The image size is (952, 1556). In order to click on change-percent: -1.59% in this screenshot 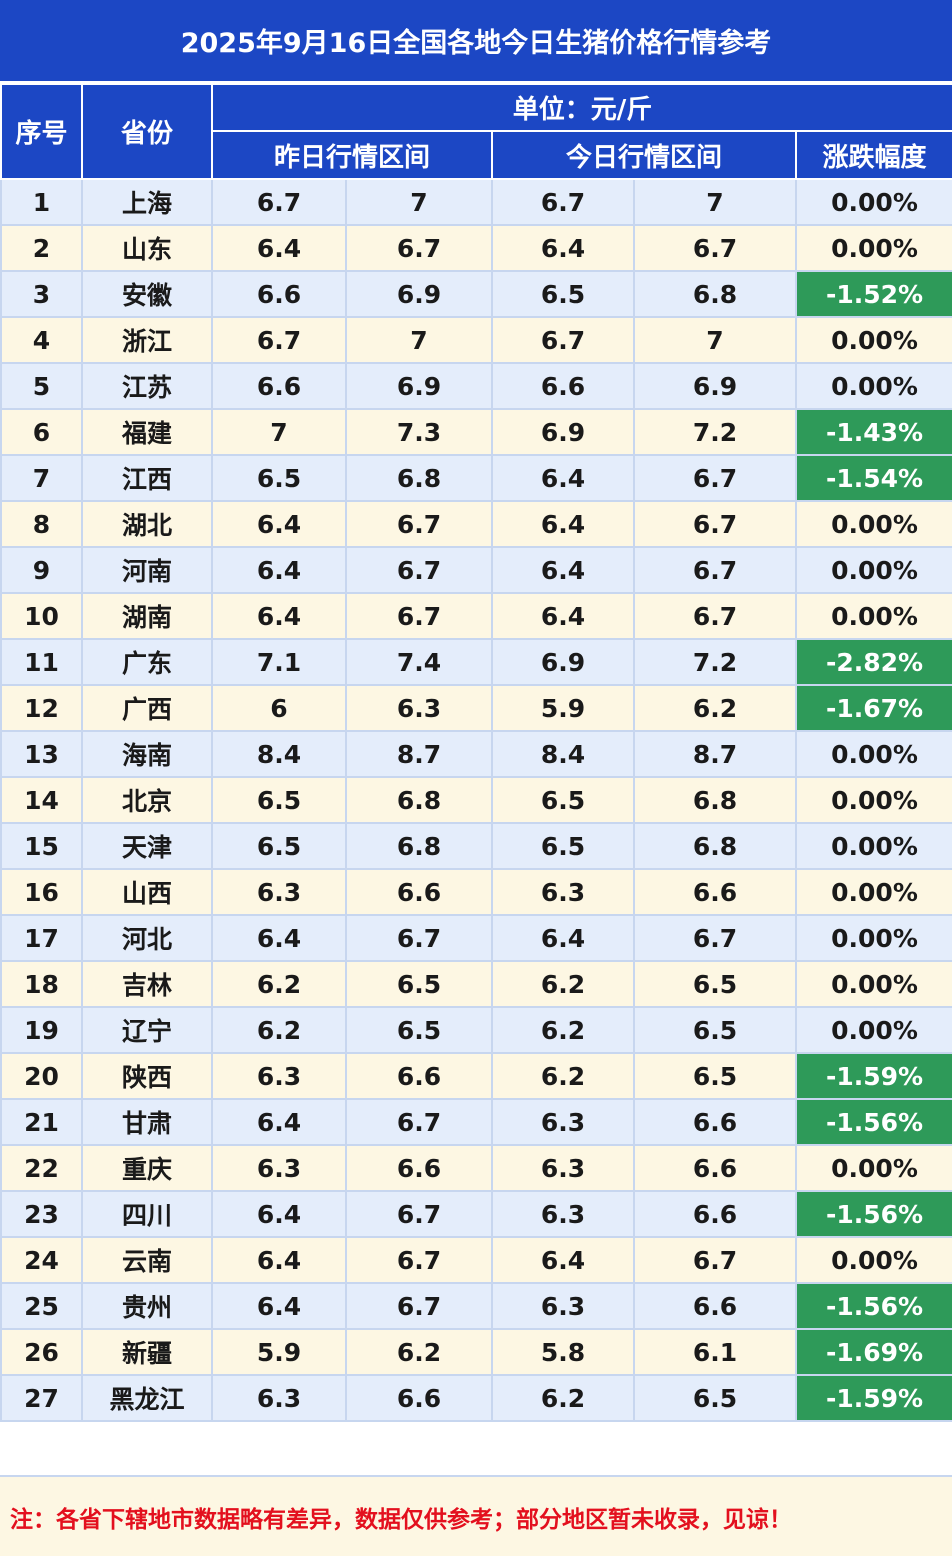, I will do `click(873, 1398)`.